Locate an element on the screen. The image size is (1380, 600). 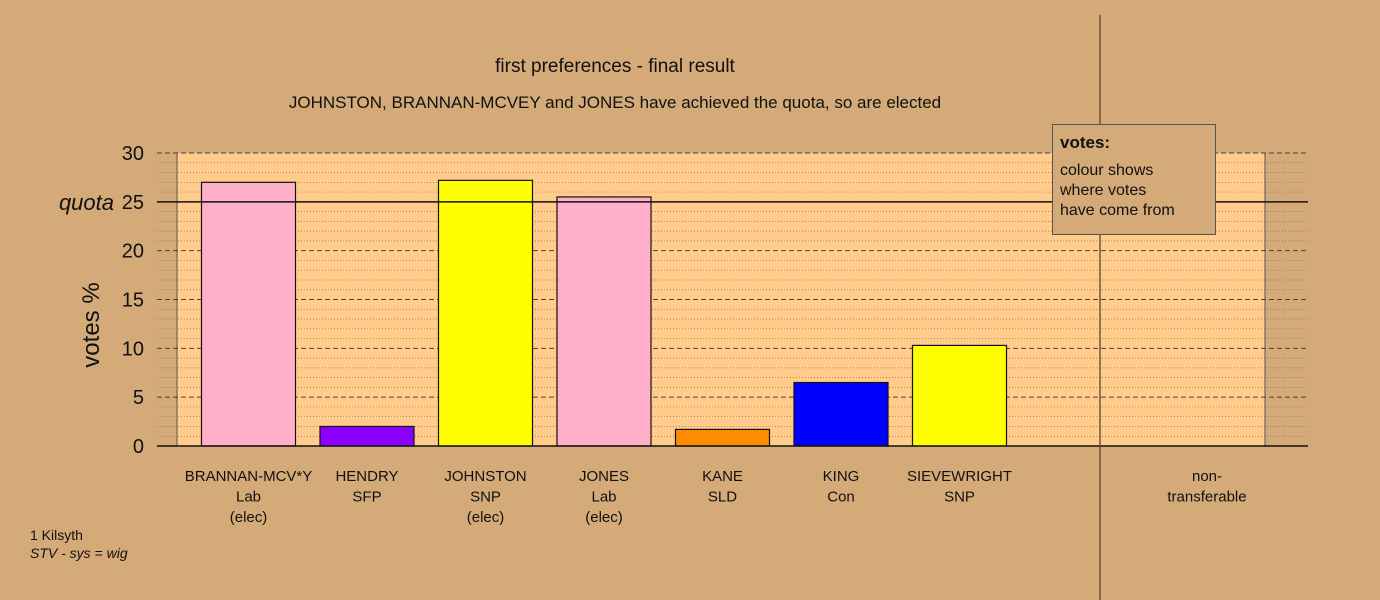
chart-title: first preferences - final result is located at coordinates (615, 66).